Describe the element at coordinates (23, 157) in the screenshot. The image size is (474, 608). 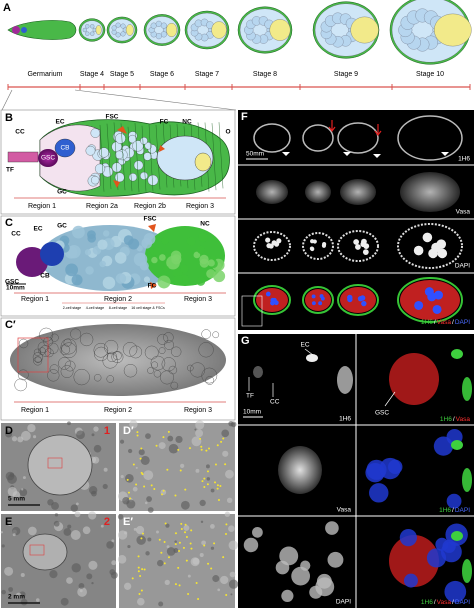
I see `terminal-filament` at that location.